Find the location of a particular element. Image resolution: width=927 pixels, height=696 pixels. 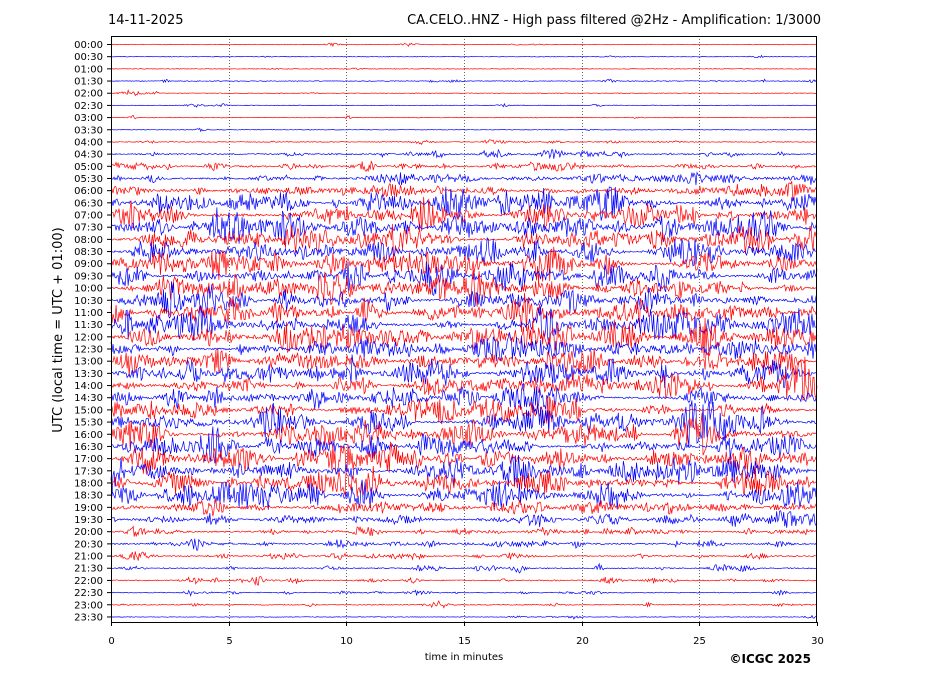

row-time-label: 21:00 is located at coordinates (88, 557).